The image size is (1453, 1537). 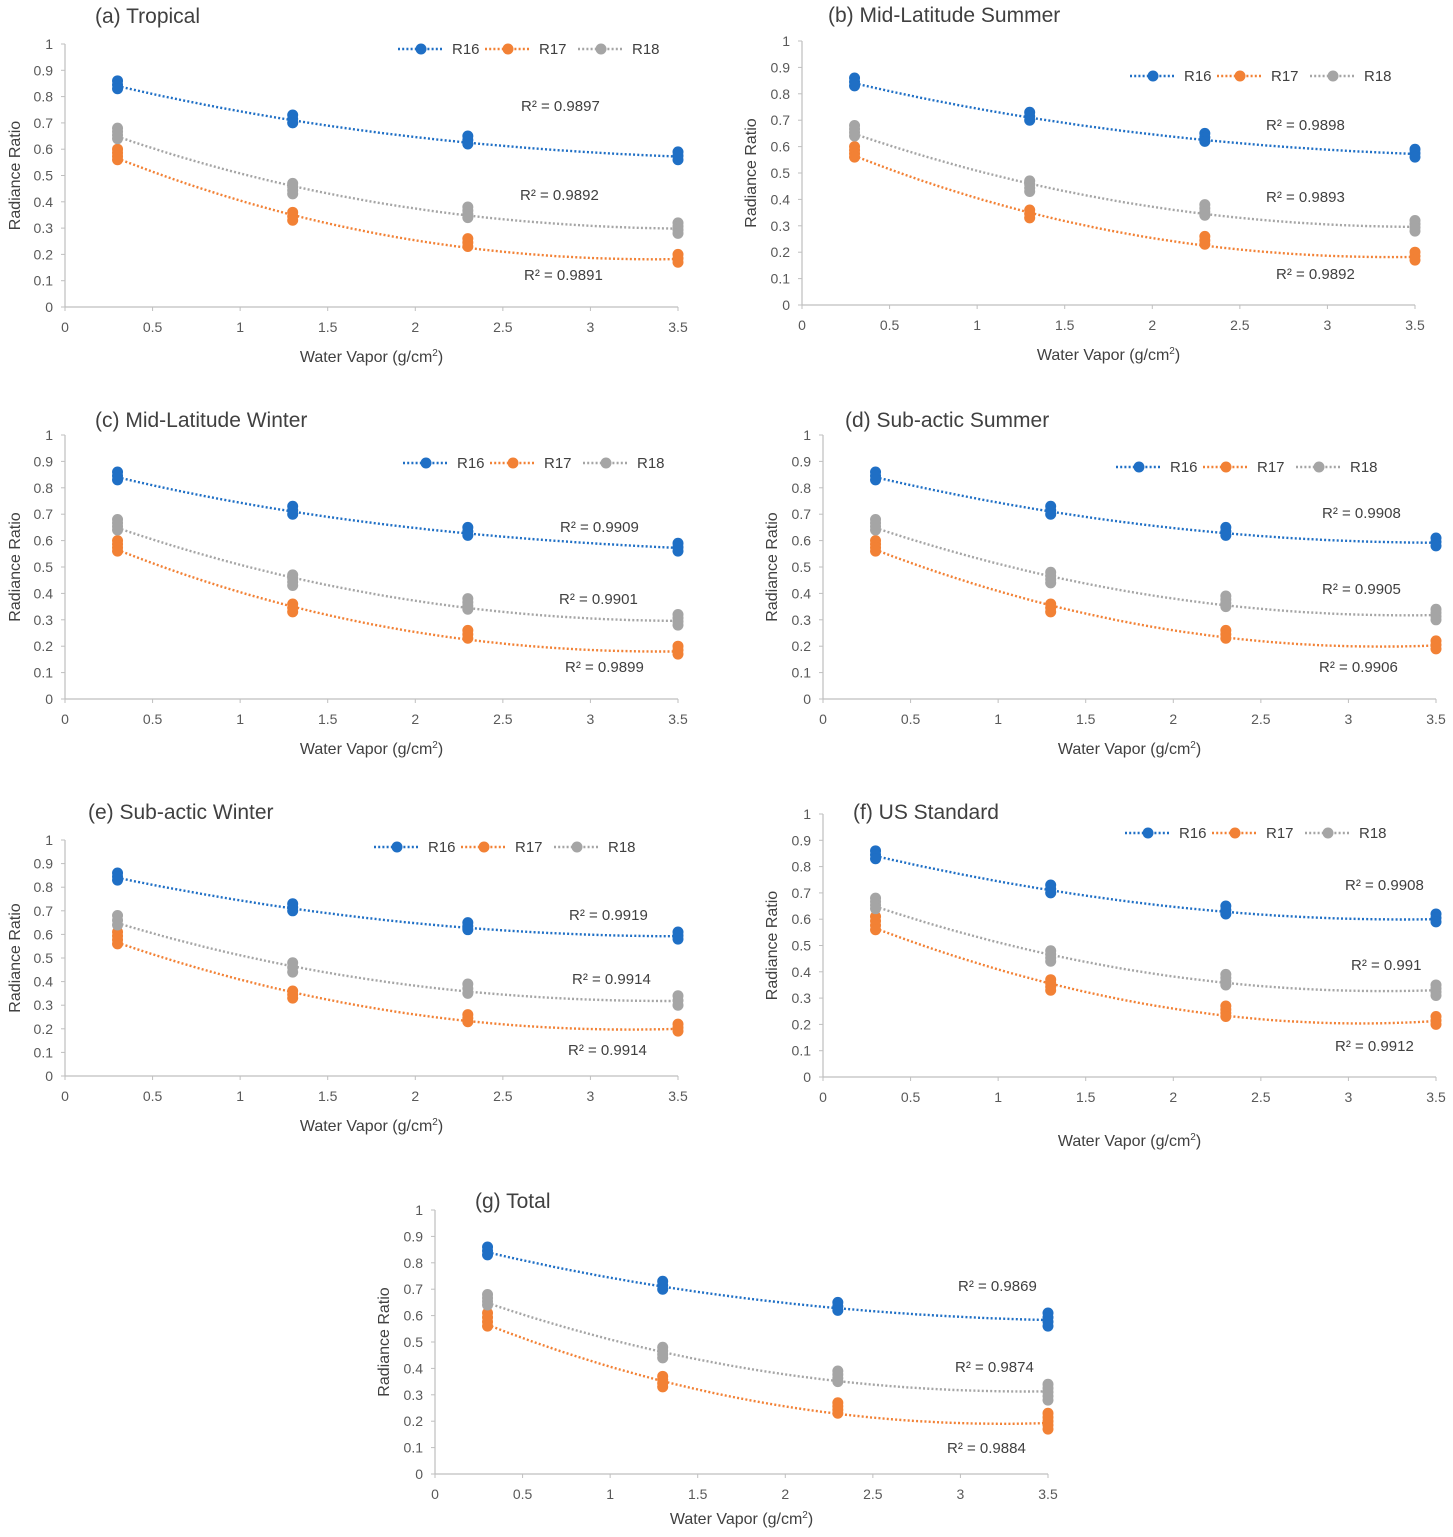 What do you see at coordinates (1193, 833) in the screenshot?
I see `legend-label-r16: R16` at bounding box center [1193, 833].